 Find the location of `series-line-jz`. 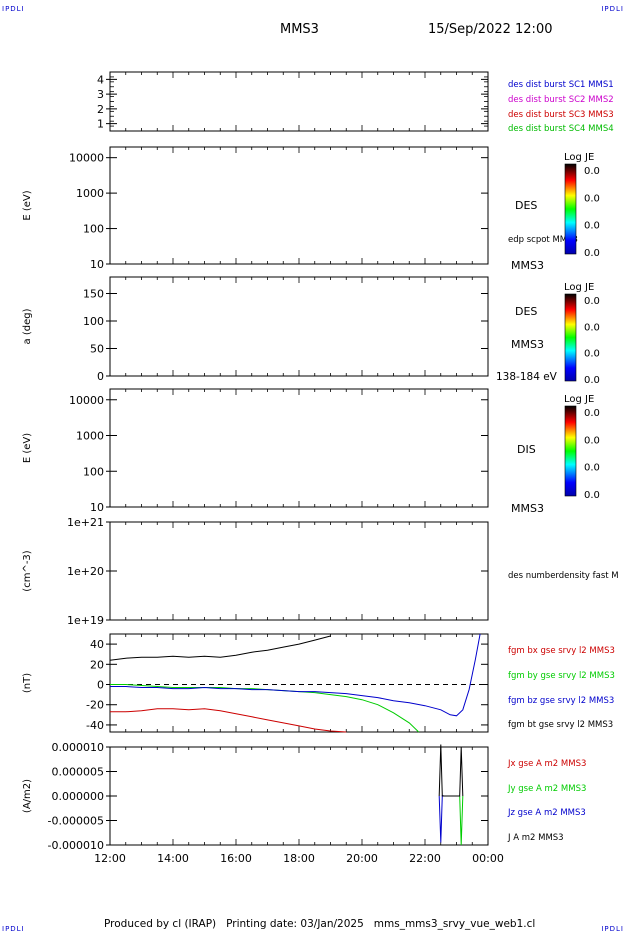

series-line-jz is located at coordinates (441, 818).